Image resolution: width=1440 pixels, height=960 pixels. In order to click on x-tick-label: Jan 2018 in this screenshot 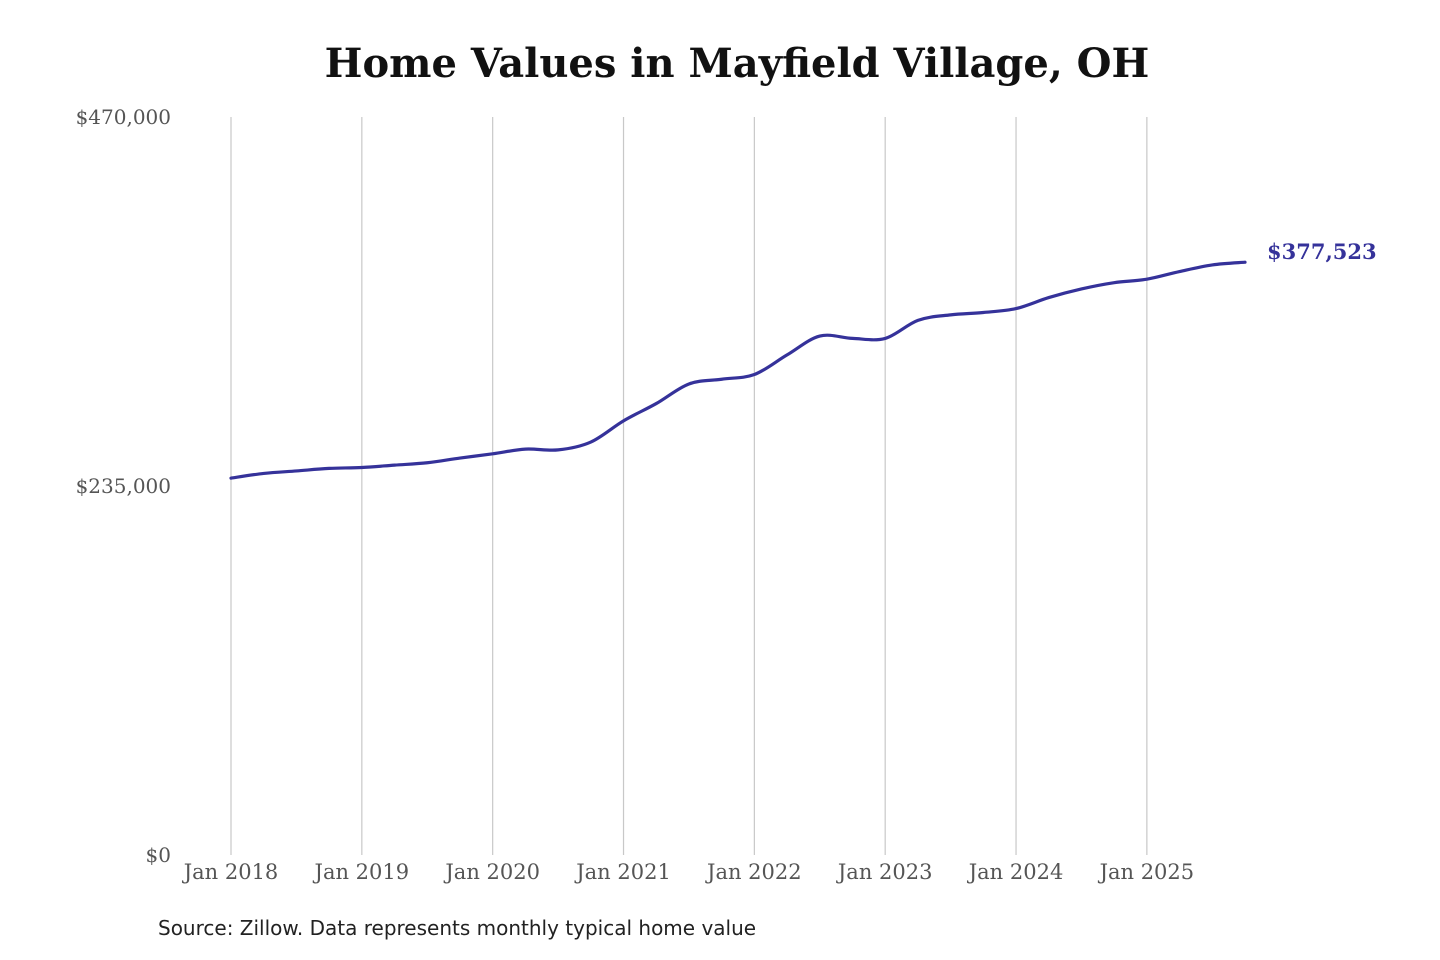, I will do `click(230, 872)`.